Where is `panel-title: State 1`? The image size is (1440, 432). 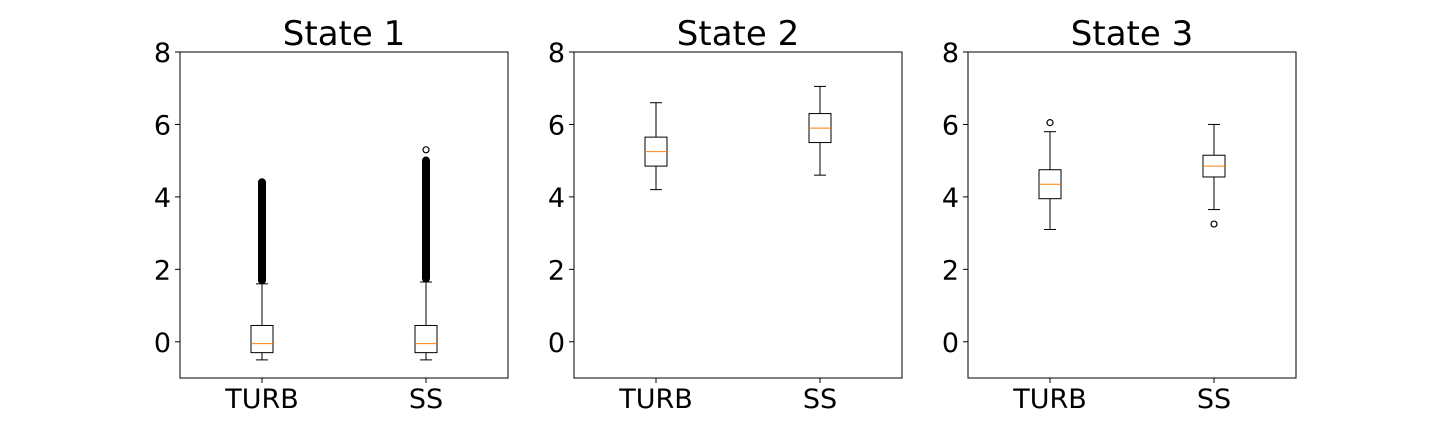 panel-title: State 1 is located at coordinates (344, 34).